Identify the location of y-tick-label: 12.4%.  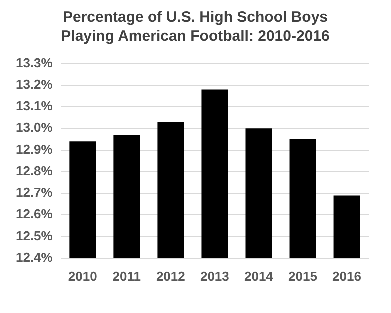
(35, 257).